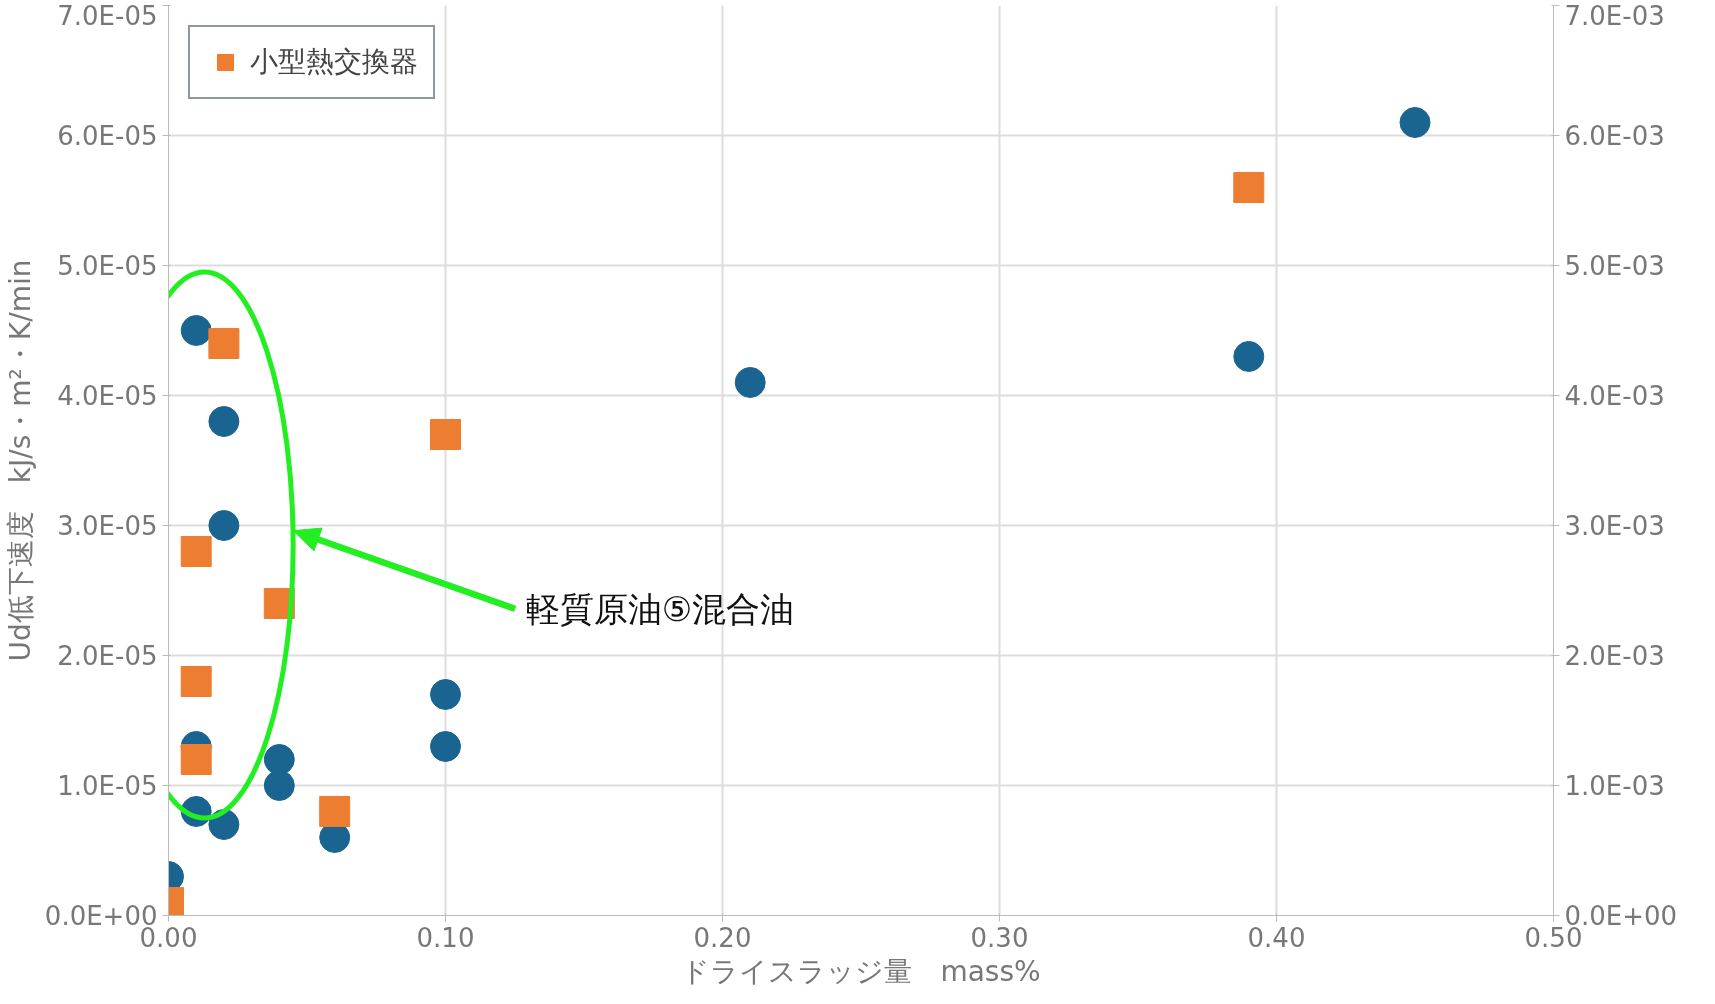  Describe the element at coordinates (1614, 265) in the screenshot. I see `y2-tick-label: 5.0E-03` at that location.